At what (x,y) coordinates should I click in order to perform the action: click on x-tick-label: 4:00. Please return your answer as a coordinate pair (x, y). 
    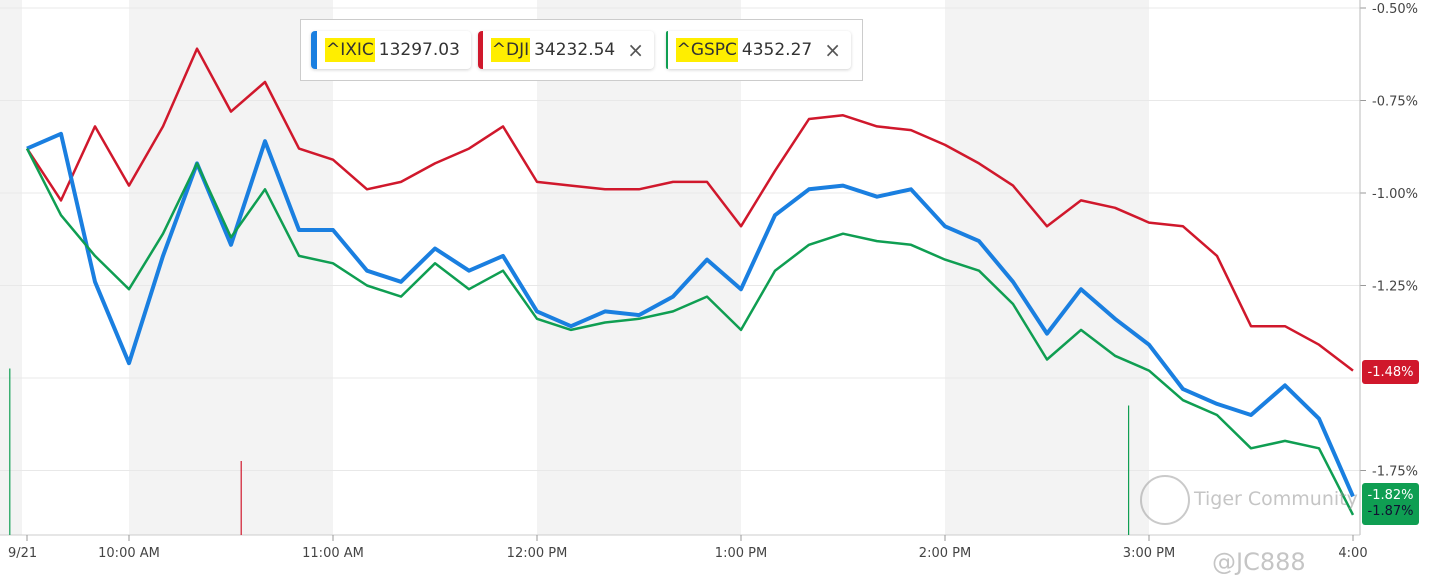
    Looking at the image, I should click on (1352, 553).